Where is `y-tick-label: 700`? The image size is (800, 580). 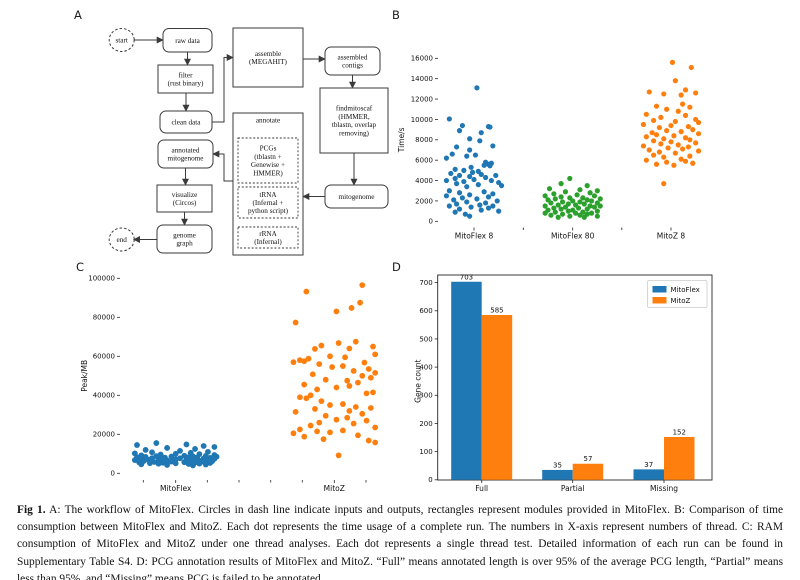
y-tick-label: 700 is located at coordinates (425, 283).